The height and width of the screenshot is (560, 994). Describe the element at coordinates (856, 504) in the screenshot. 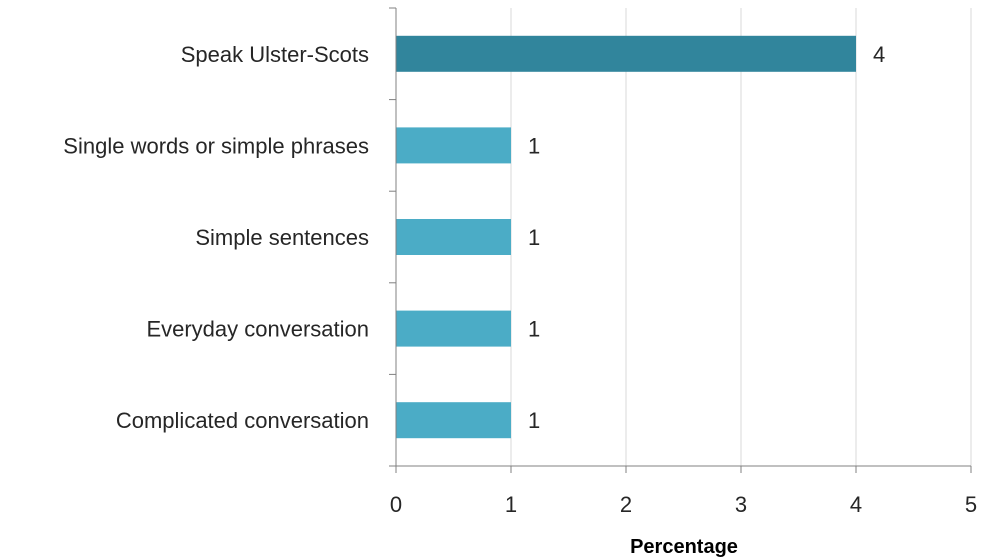

I see `x-tick-label-4: 4` at that location.